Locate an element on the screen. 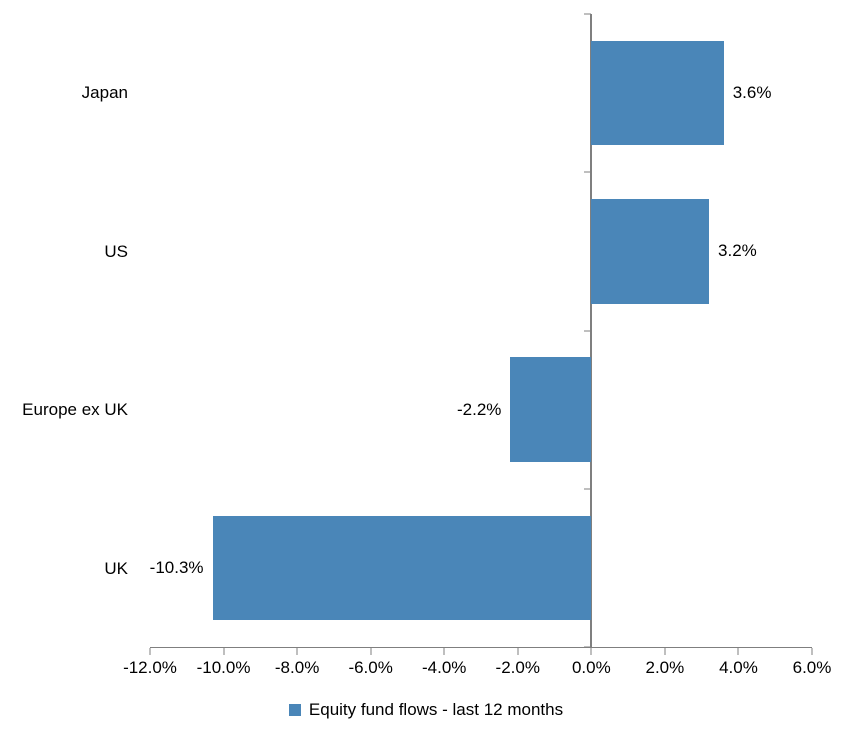 The width and height of the screenshot is (852, 747). x-tick-label: -12.0% is located at coordinates (150, 667).